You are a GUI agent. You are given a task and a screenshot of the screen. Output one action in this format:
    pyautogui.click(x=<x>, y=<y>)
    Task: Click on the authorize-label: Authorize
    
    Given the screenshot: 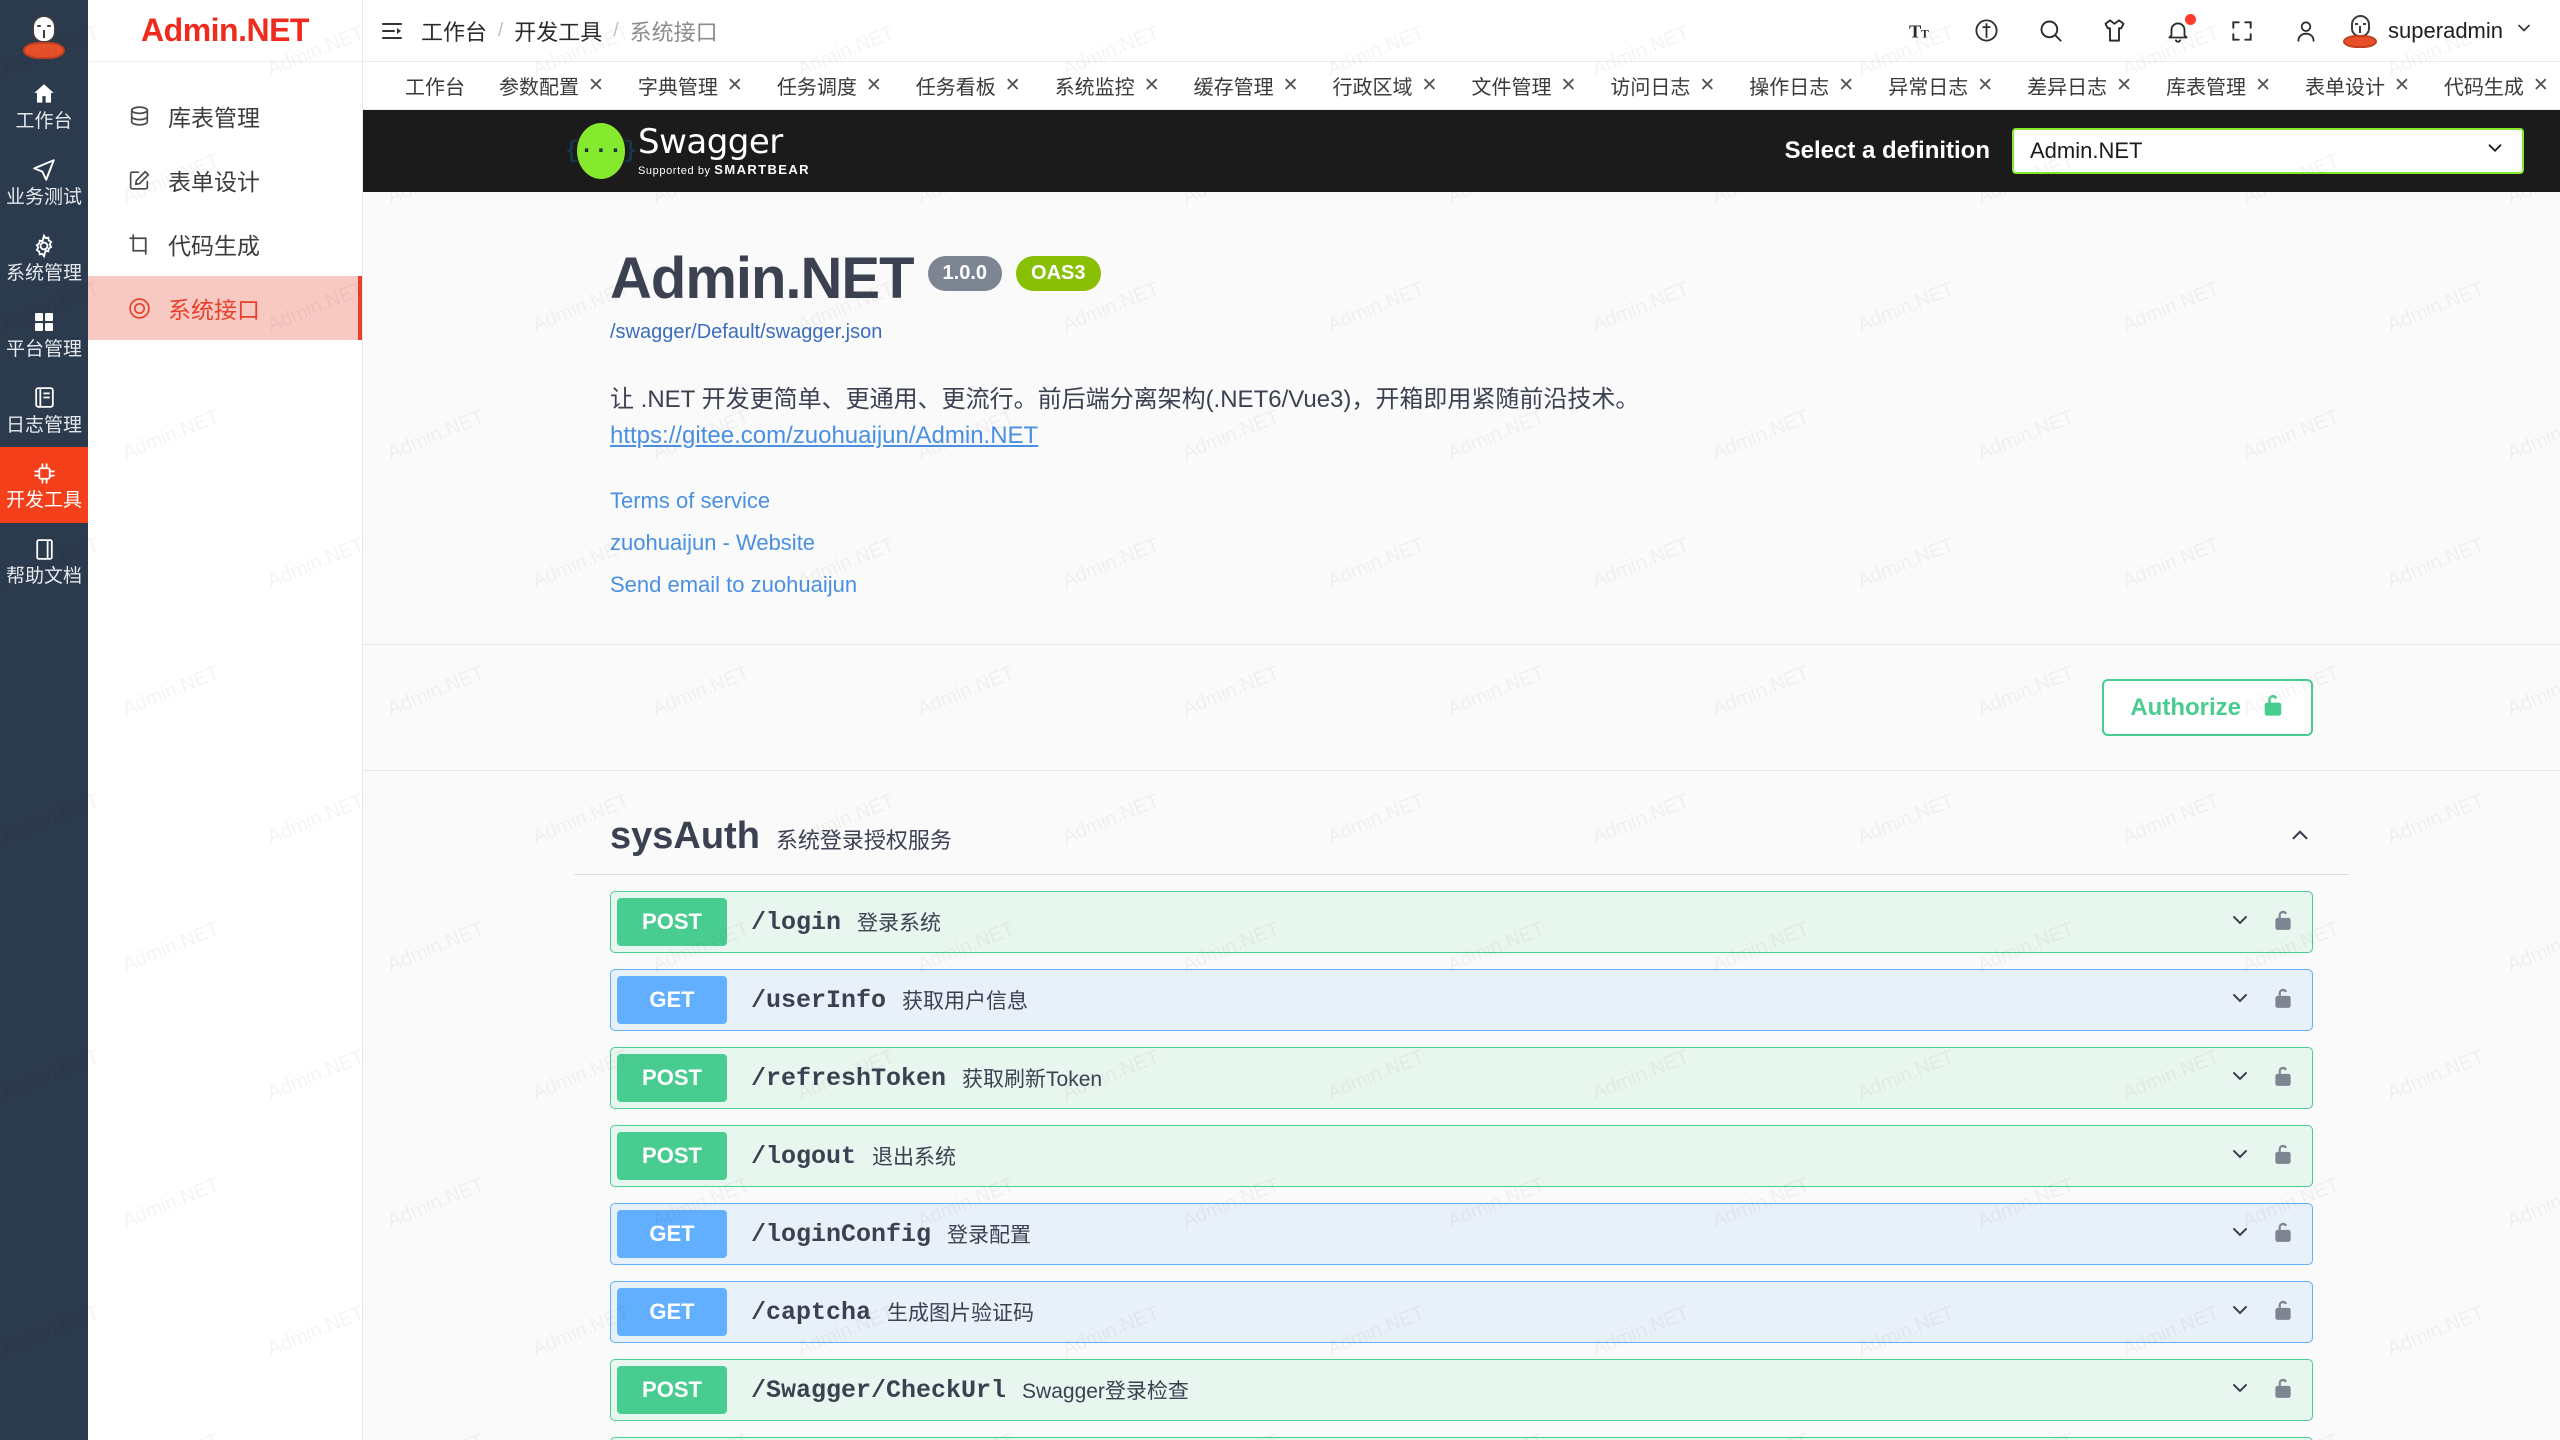 What is the action you would take?
    pyautogui.click(x=2185, y=707)
    